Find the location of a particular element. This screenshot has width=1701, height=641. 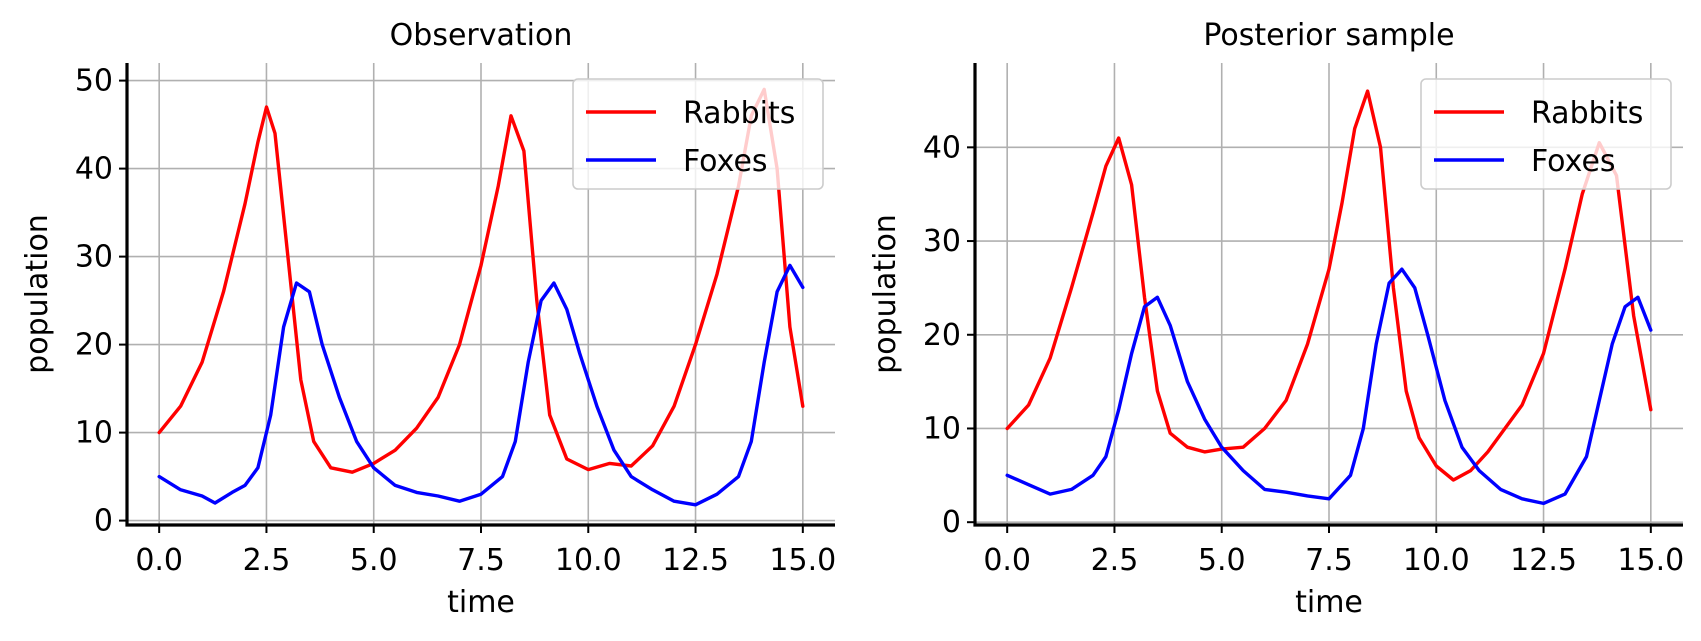

y-tick-label: 50 is located at coordinates (94, 81).